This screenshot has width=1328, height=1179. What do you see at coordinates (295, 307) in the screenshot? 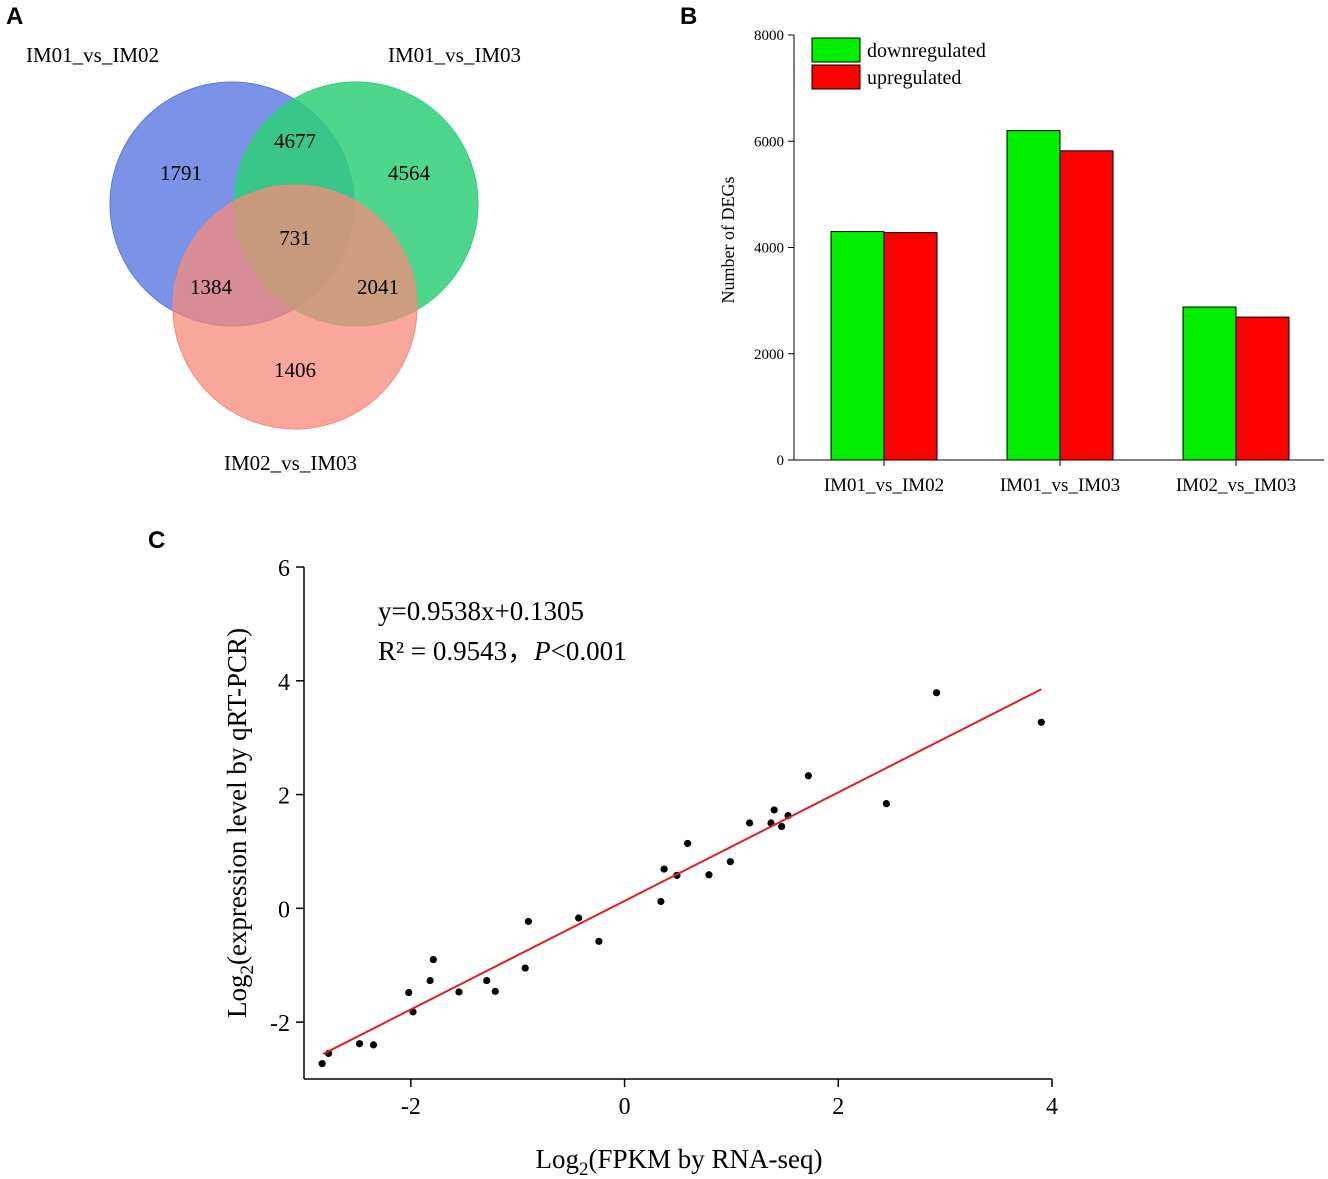
I see `venn-circle-im02-vs-im03` at bounding box center [295, 307].